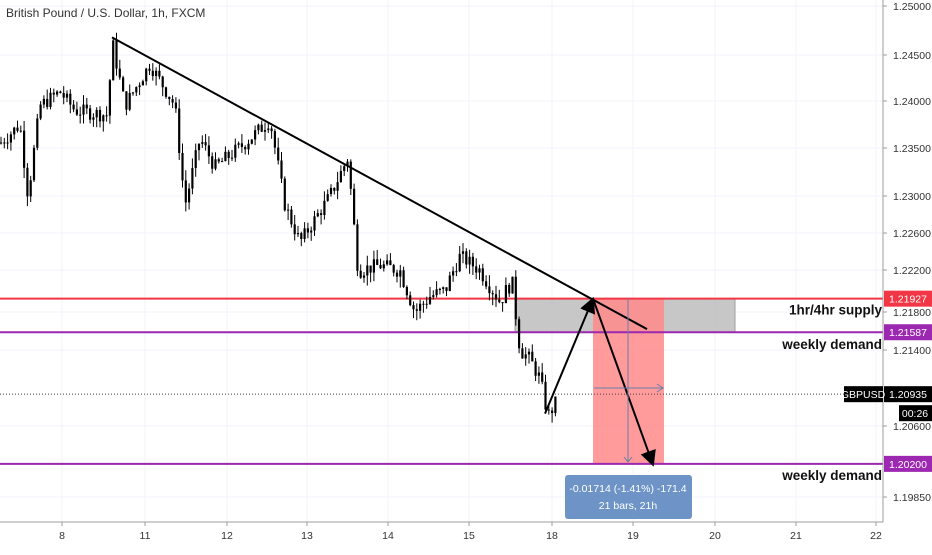  What do you see at coordinates (876, 536) in the screenshot?
I see `x-tick-label: 22` at bounding box center [876, 536].